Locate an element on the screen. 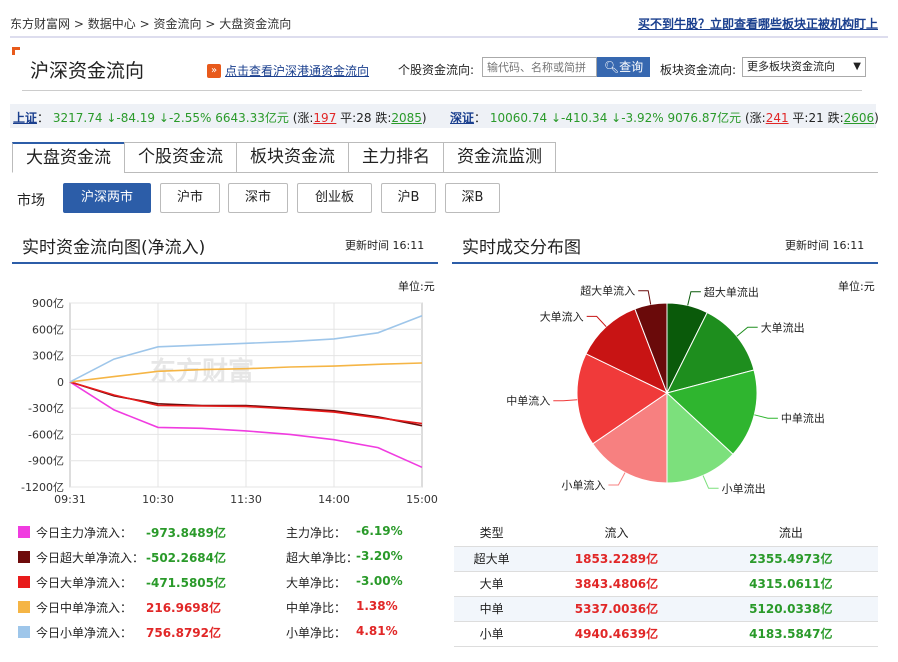 Image resolution: width=898 pixels, height=662 pixels. search-button: 🔍︎查询 is located at coordinates (623, 67).